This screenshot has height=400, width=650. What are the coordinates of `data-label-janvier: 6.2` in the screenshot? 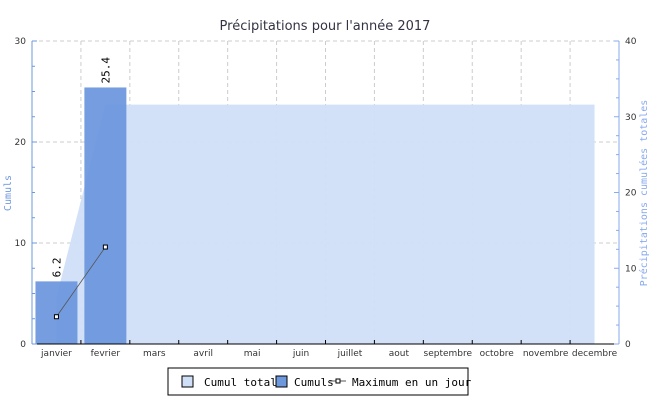 It's located at (56, 268).